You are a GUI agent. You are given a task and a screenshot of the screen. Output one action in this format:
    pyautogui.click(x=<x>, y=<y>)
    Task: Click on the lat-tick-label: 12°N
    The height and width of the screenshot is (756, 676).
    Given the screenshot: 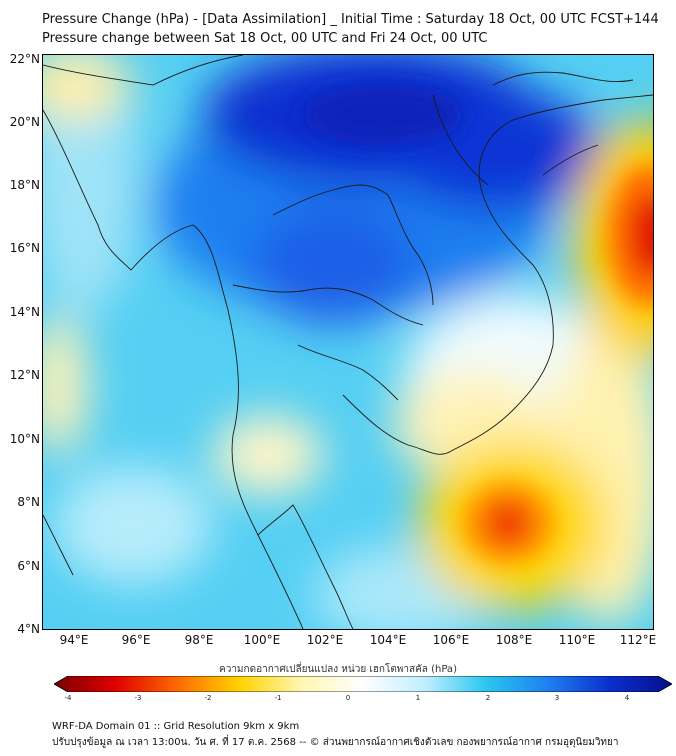 What is the action you would take?
    pyautogui.click(x=24, y=375)
    